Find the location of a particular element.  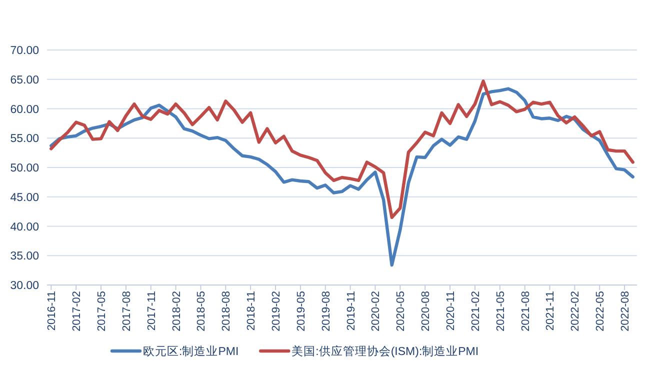

y-tick-label: 65.00 is located at coordinates (24, 80).